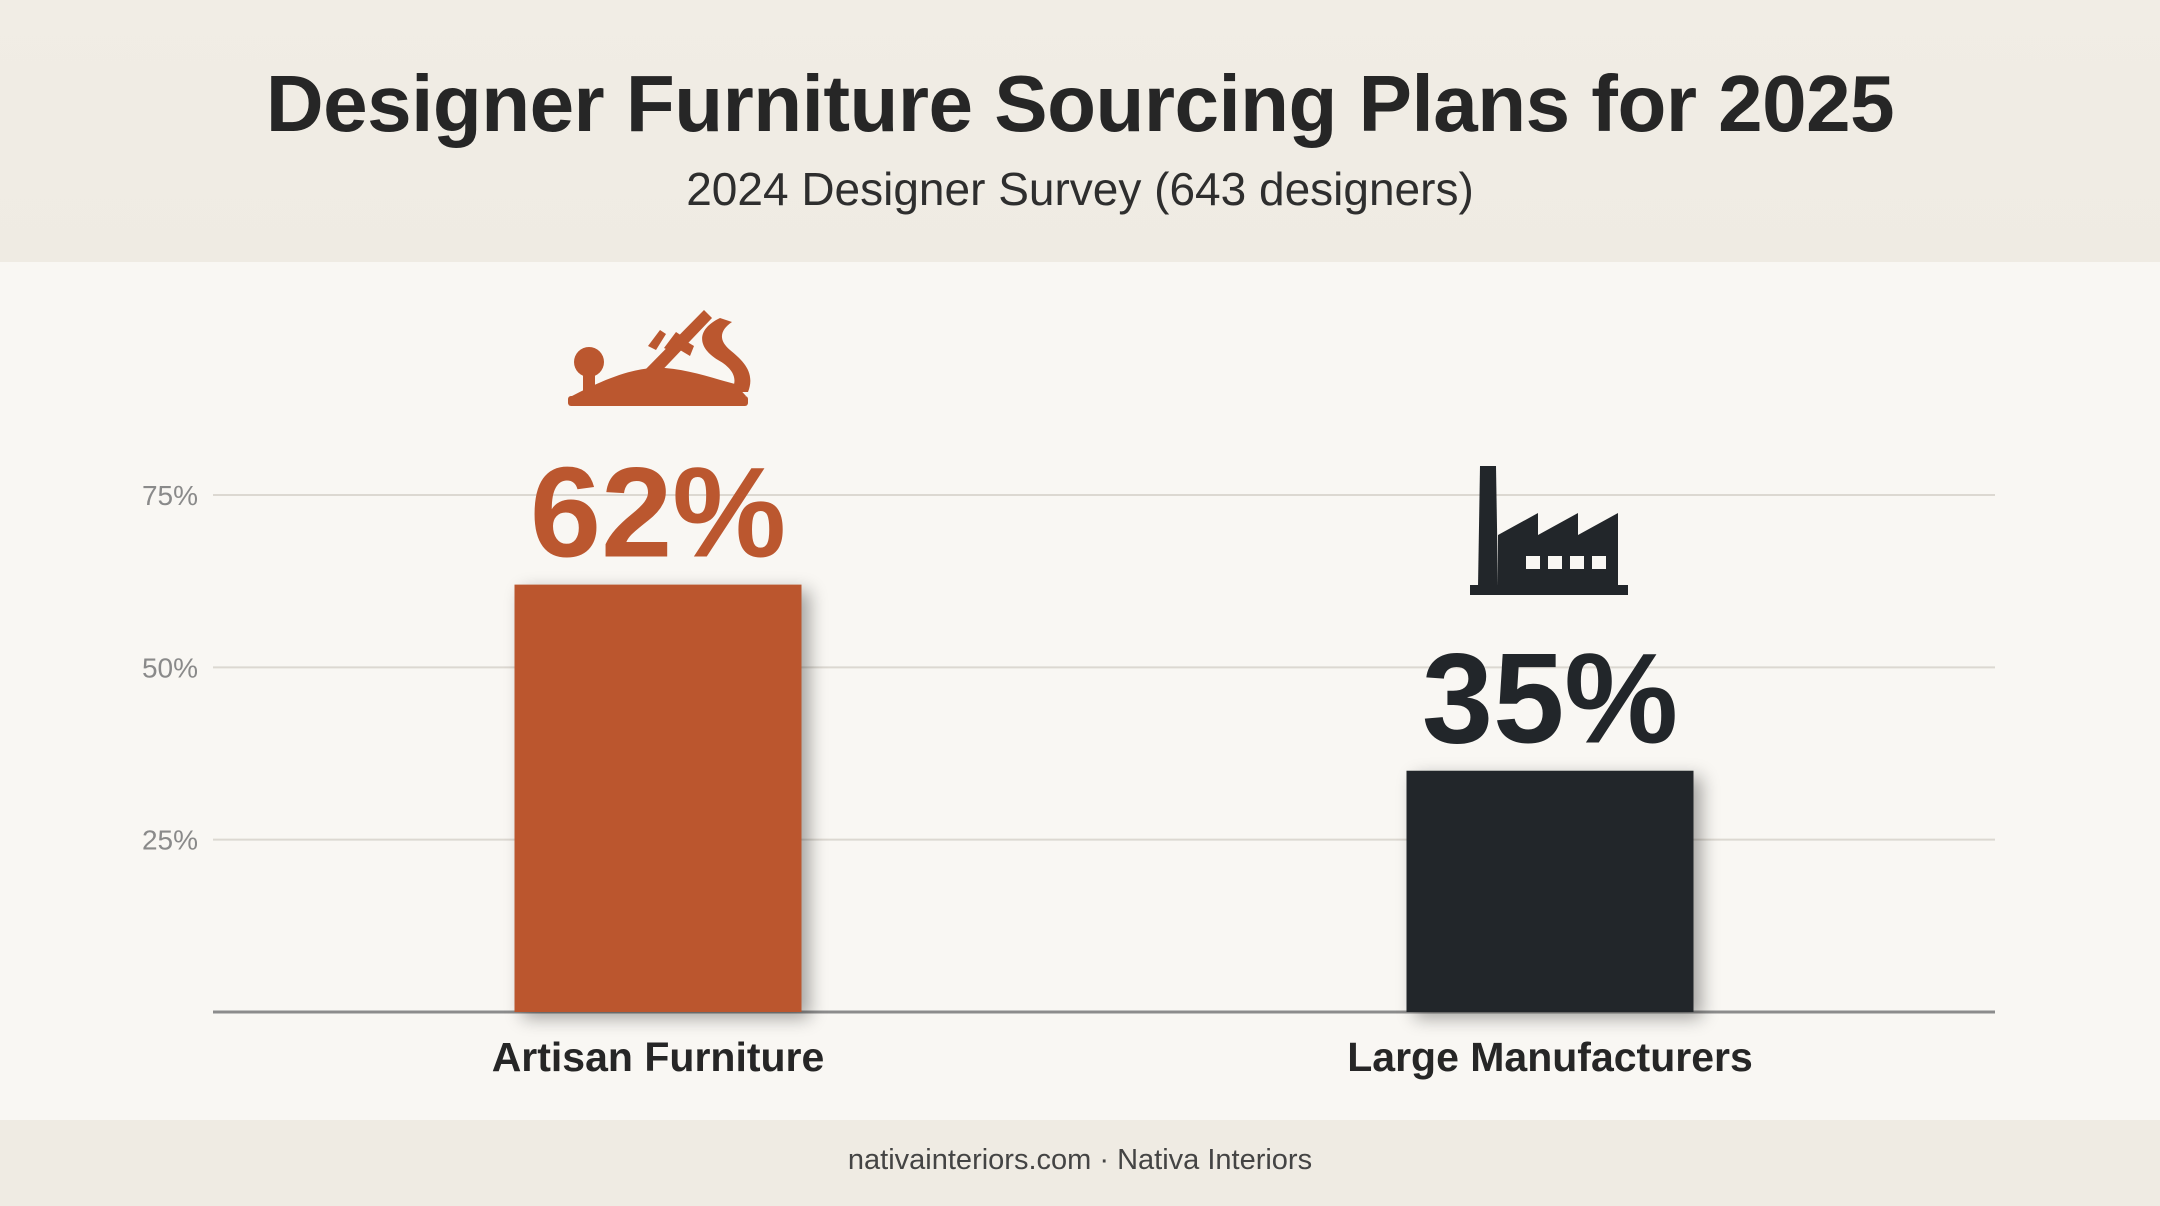 This screenshot has height=1206, width=2160. Describe the element at coordinates (1550, 891) in the screenshot. I see `bar-large-manufacturers` at that location.